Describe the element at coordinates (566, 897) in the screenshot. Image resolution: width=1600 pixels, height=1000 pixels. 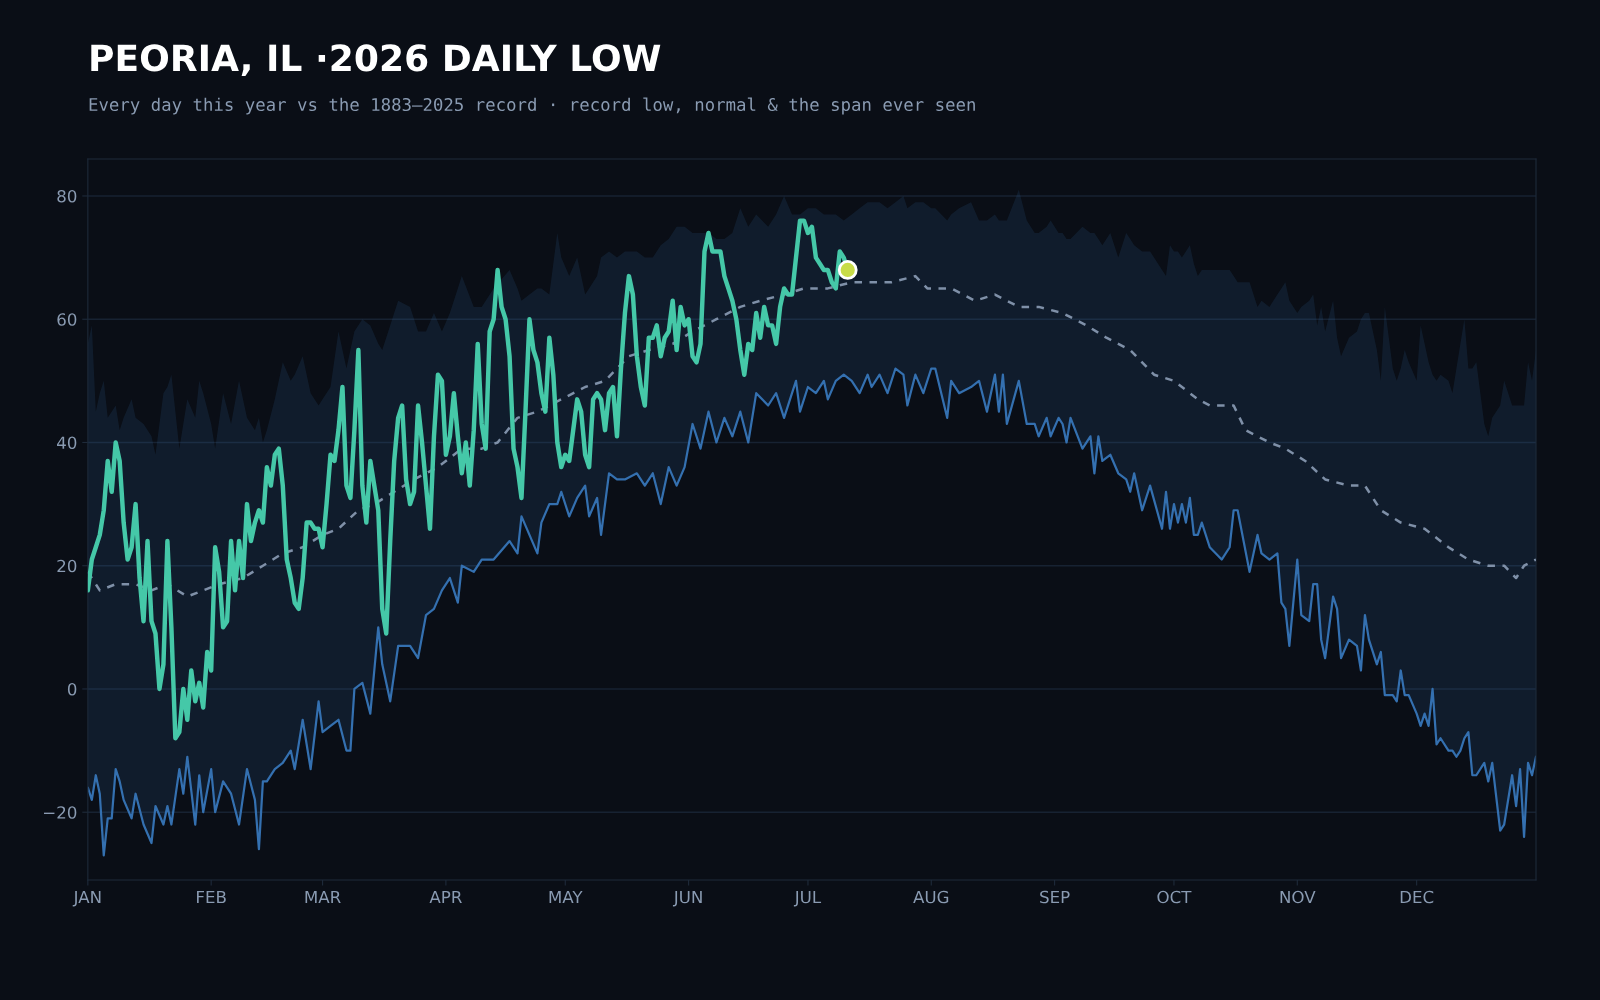
I see `x-tick-label: MAY` at that location.